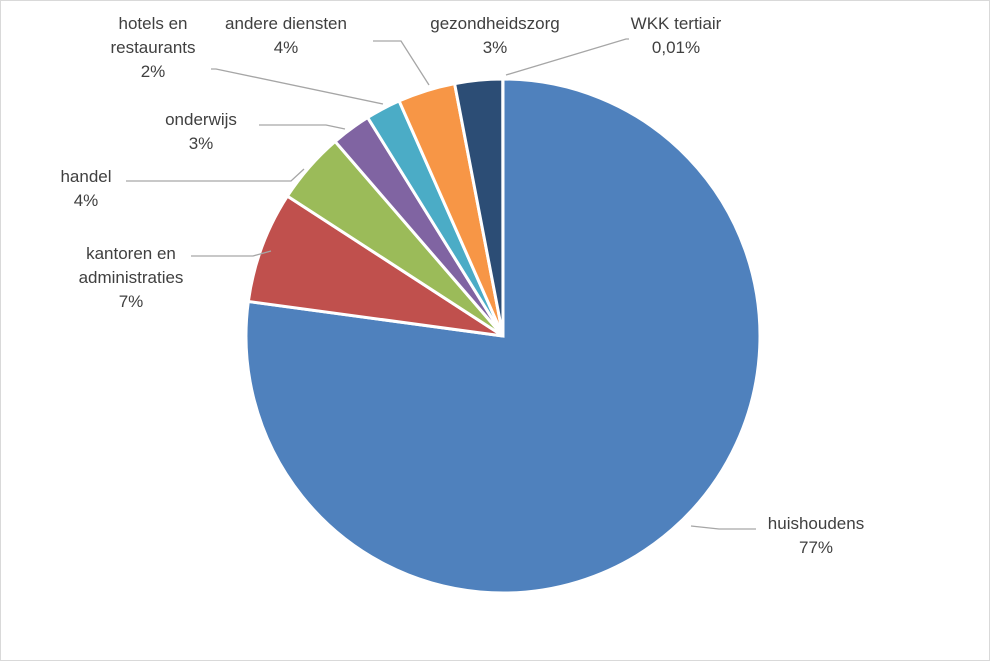 Image resolution: width=990 pixels, height=661 pixels. Describe the element at coordinates (215, 175) in the screenshot. I see `leader-line-handel` at that location.